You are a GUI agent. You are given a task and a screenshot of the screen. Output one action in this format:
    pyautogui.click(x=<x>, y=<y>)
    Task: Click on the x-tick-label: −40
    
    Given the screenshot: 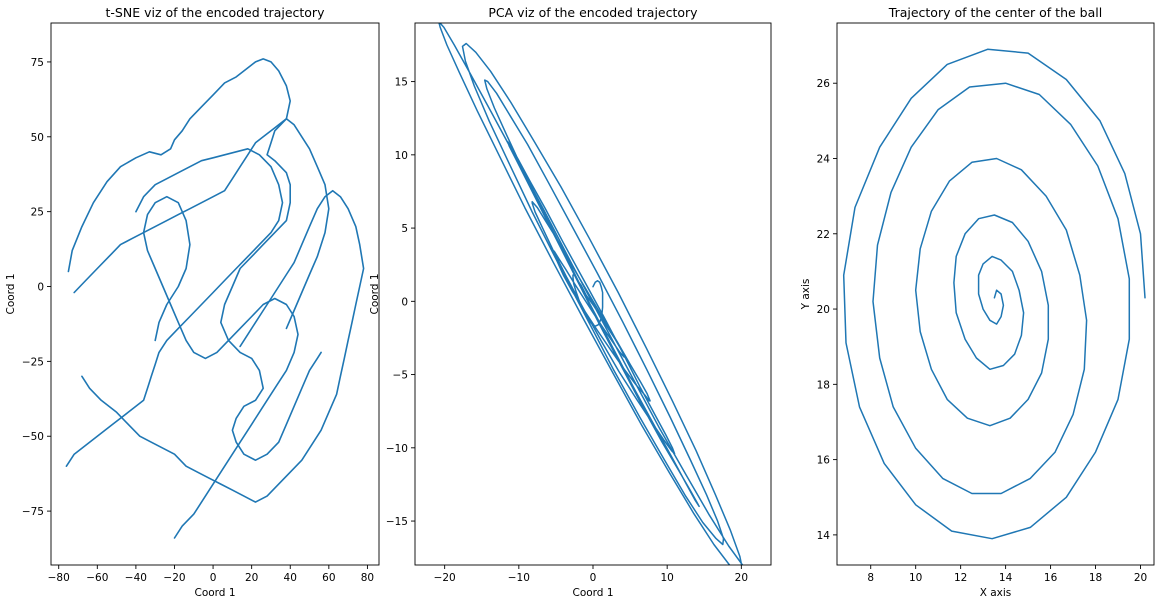 What is the action you would take?
    pyautogui.click(x=136, y=578)
    